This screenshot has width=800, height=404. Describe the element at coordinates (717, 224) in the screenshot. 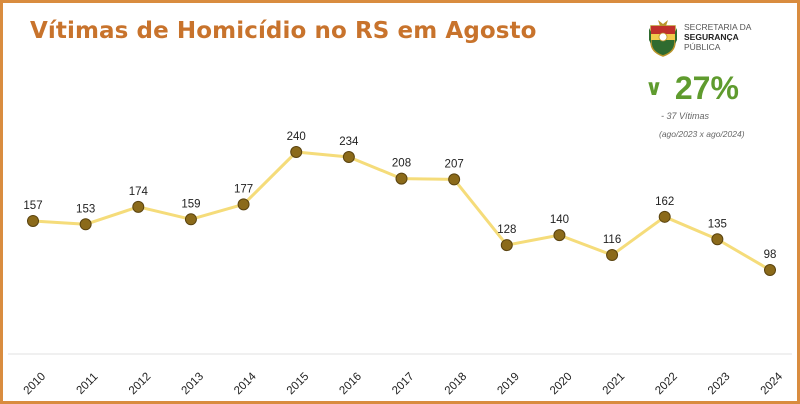

I see `data-label: 135` at that location.